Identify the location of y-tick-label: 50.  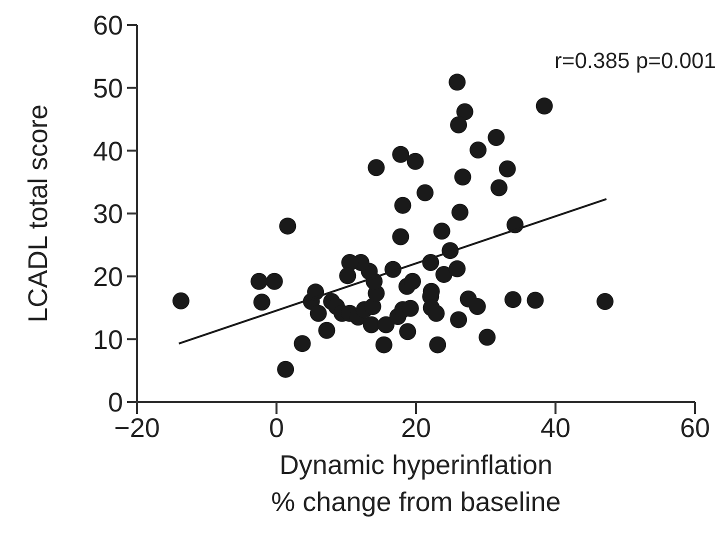
(107, 88).